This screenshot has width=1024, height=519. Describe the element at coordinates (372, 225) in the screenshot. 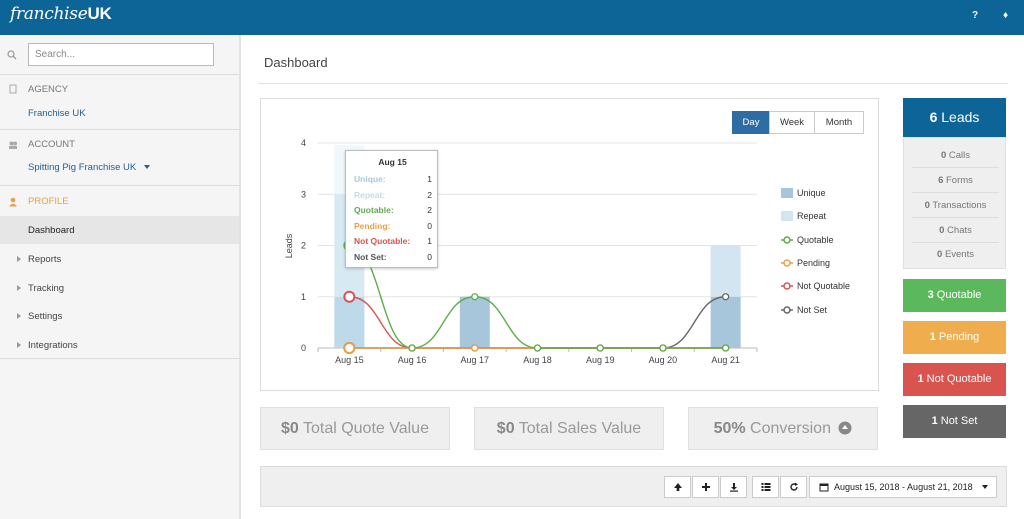

I see `tooltip-label: Pending:` at that location.